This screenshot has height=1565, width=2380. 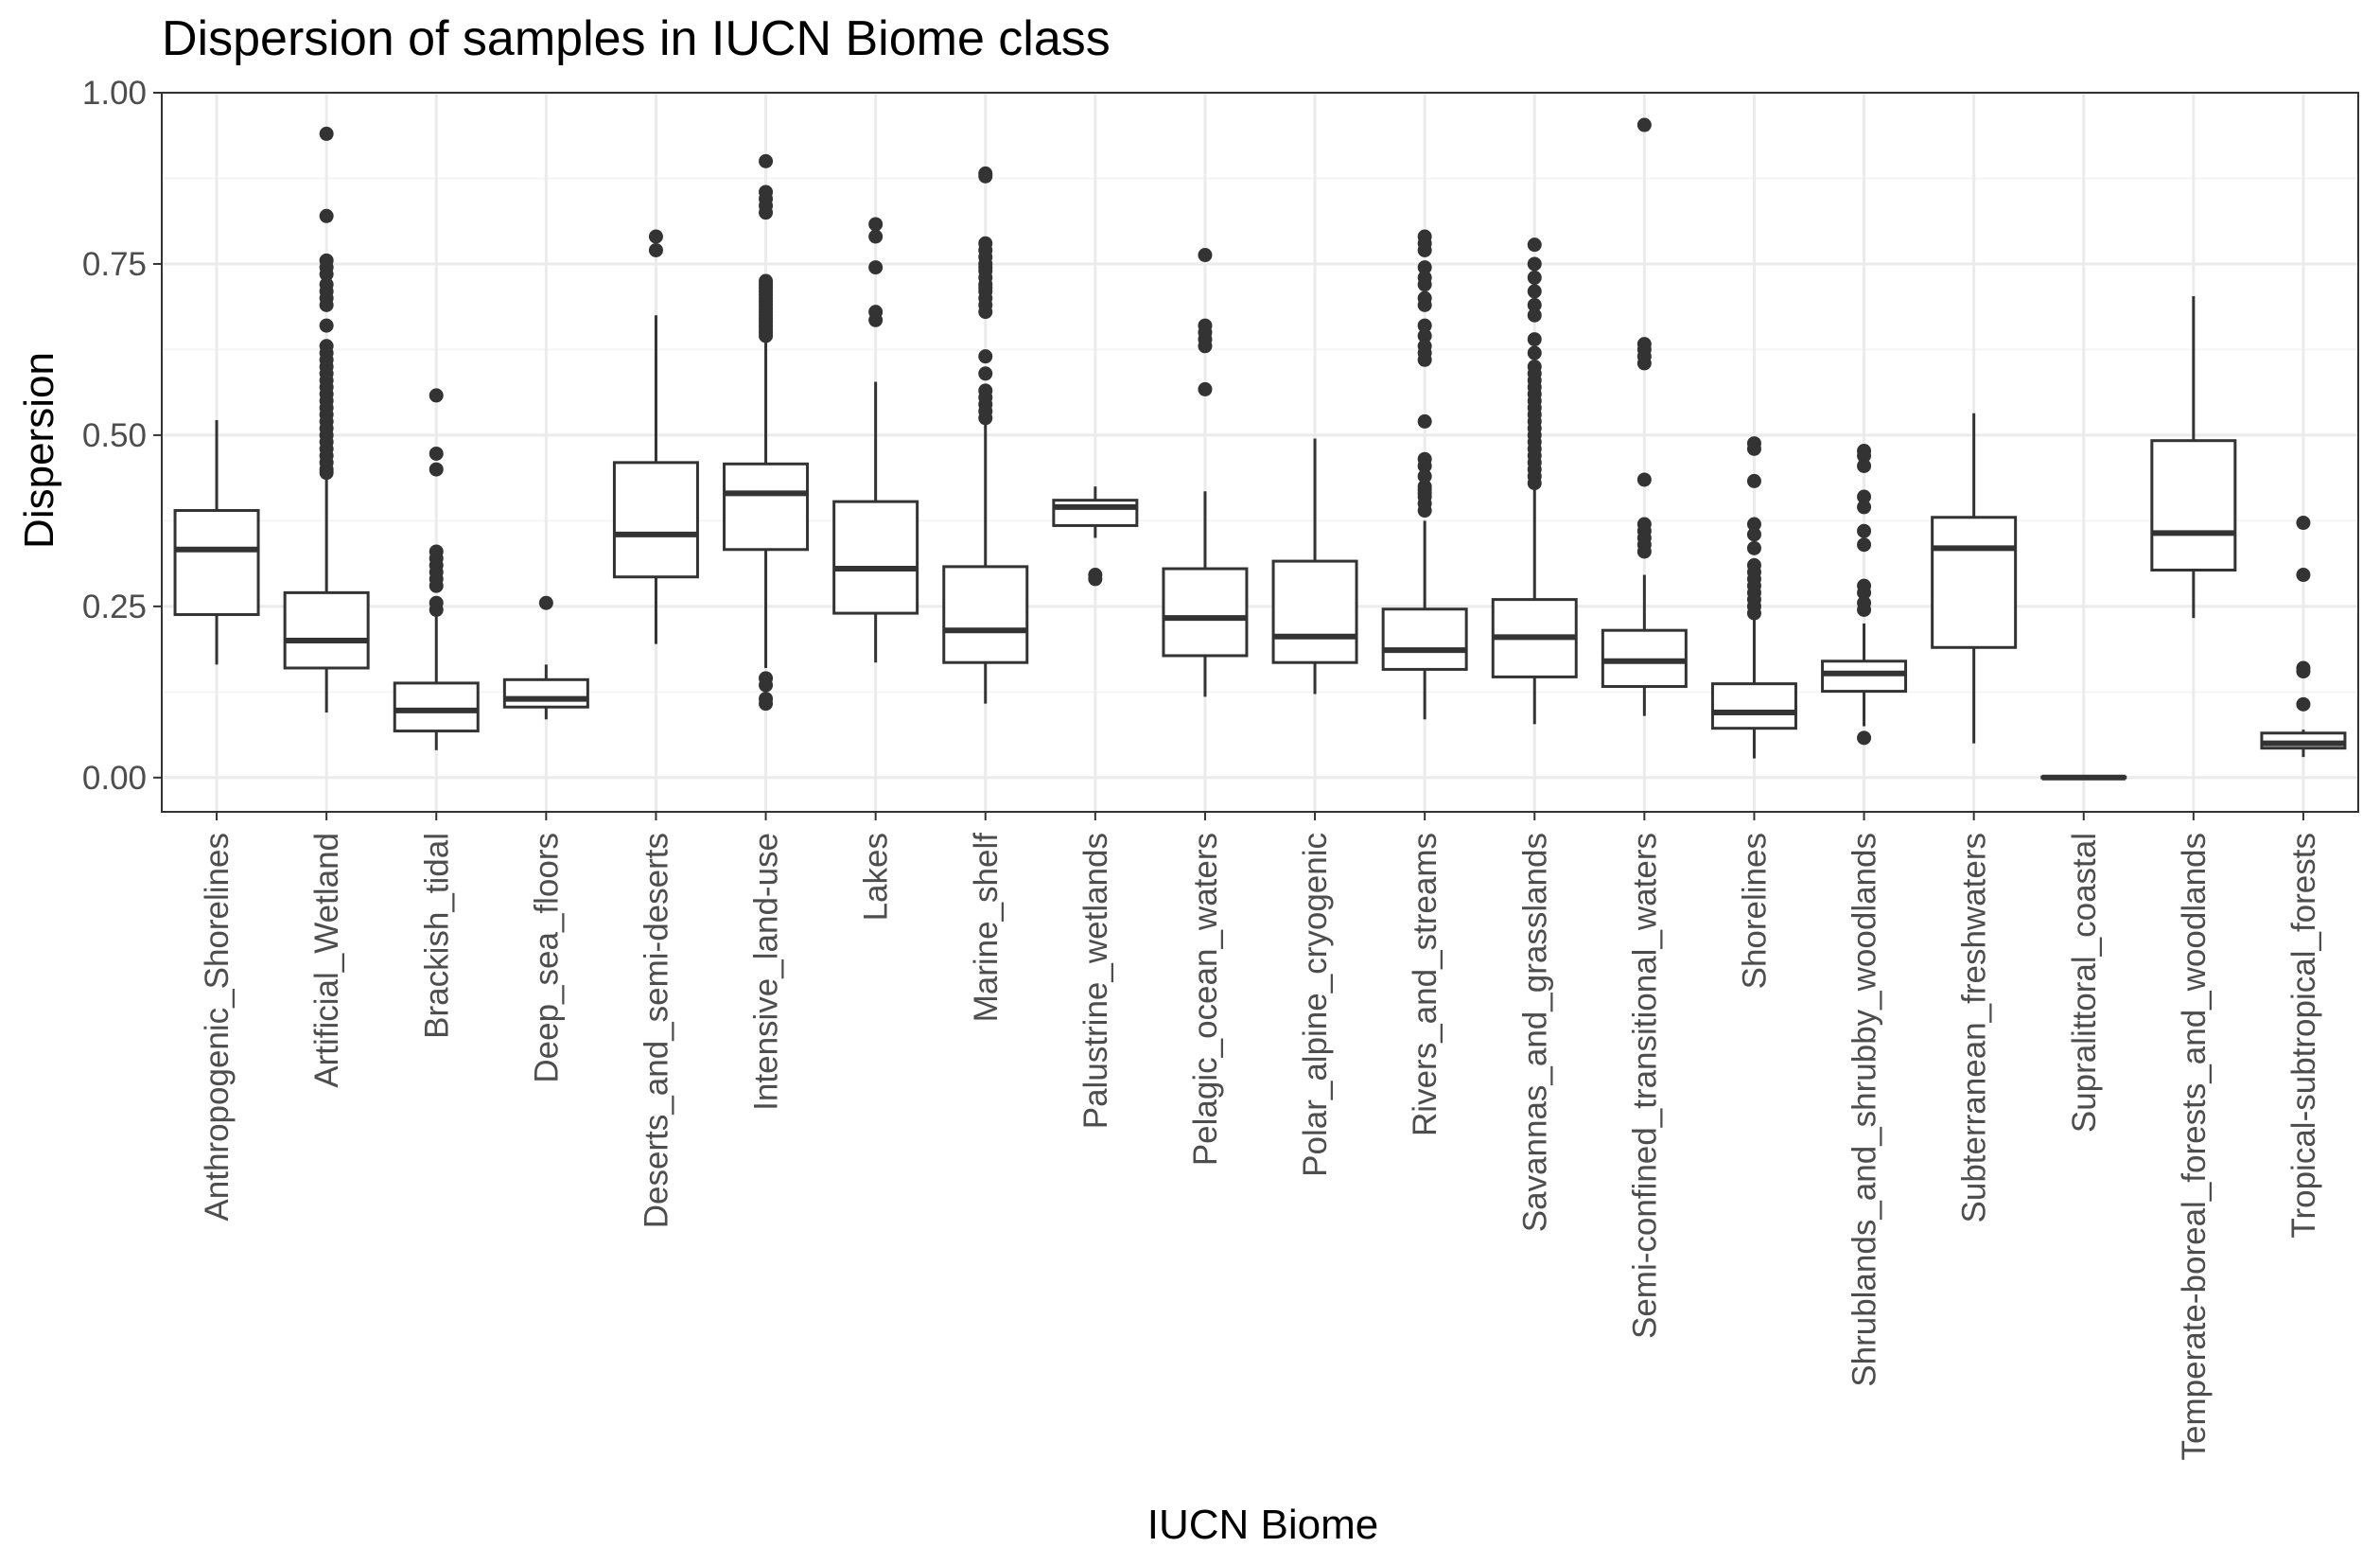 What do you see at coordinates (1314, 566) in the screenshot?
I see `box-group-Polar_alpine_cryogenic` at bounding box center [1314, 566].